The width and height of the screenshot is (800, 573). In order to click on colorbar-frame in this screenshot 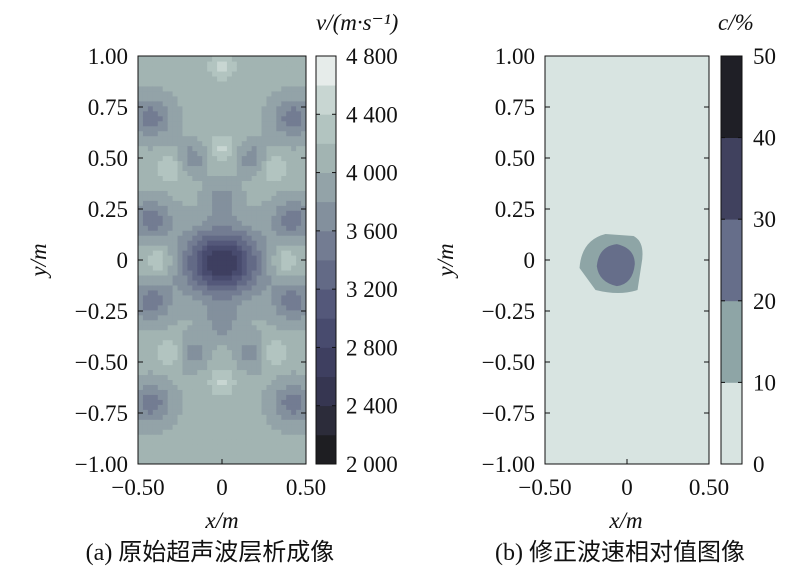, I will do `click(731, 260)`.